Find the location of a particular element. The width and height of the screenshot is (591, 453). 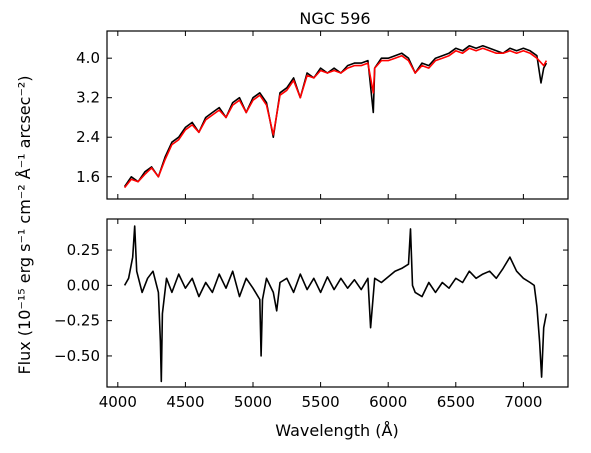

bottom-x-tick-label: 4000 is located at coordinates (118, 402).